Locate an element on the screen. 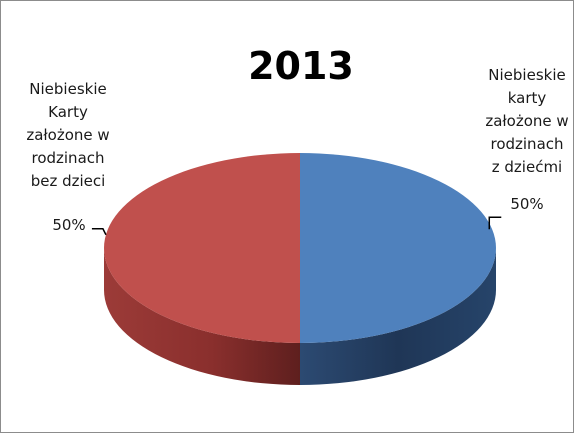 This screenshot has height=433, width=574. chart-title: 2013 is located at coordinates (301, 66).